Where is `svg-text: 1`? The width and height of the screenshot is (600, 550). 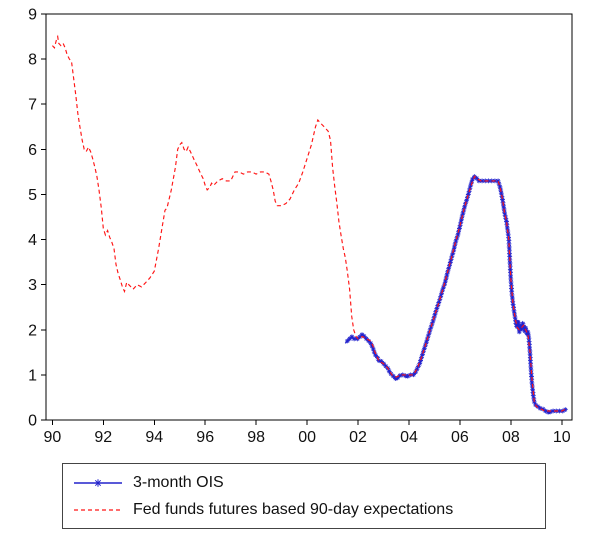
svg-text: 1 is located at coordinates (32, 375).